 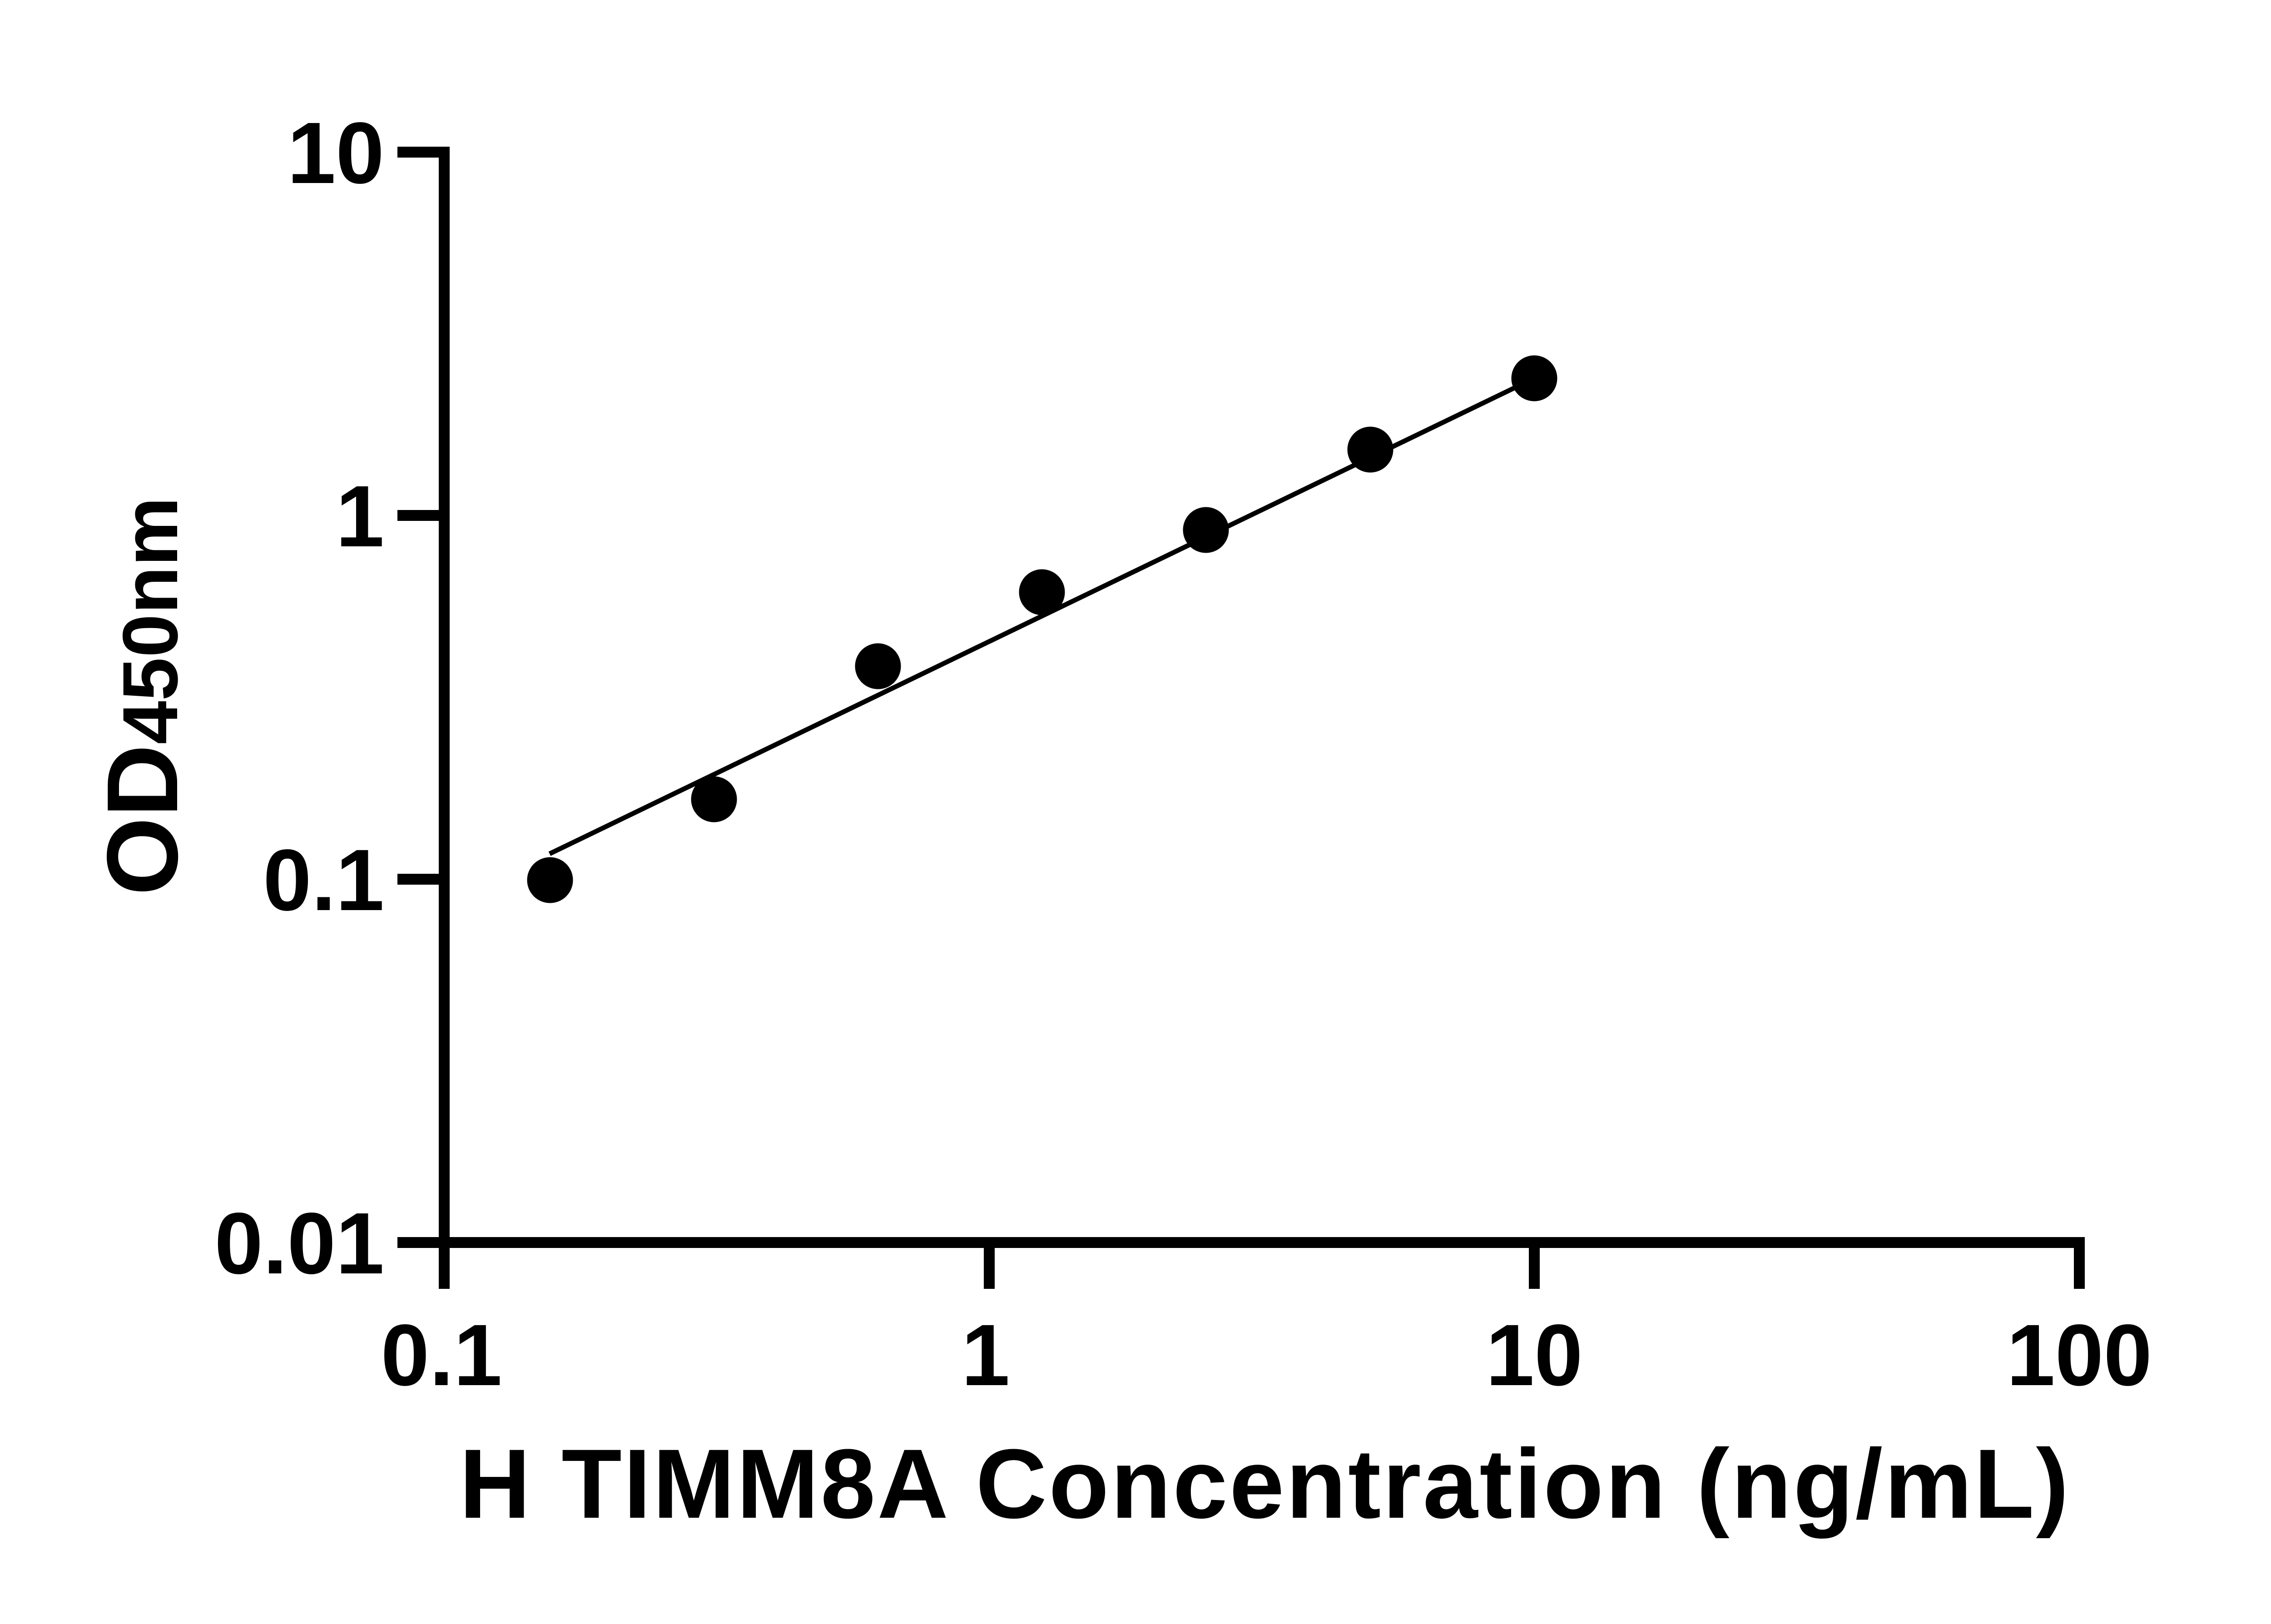 I want to click on svg-text: 0.01, so click(x=299, y=1243).